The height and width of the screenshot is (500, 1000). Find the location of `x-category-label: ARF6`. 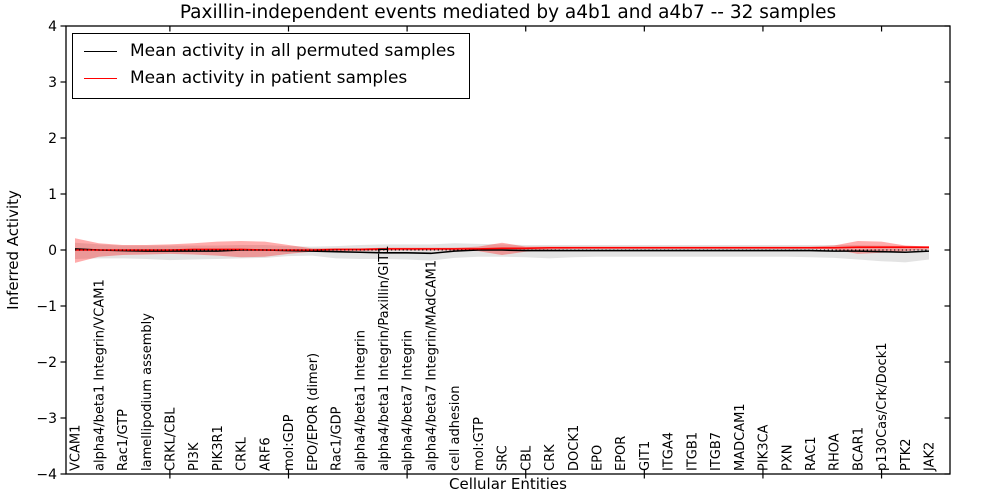

x-category-label: ARF6 is located at coordinates (265, 454).